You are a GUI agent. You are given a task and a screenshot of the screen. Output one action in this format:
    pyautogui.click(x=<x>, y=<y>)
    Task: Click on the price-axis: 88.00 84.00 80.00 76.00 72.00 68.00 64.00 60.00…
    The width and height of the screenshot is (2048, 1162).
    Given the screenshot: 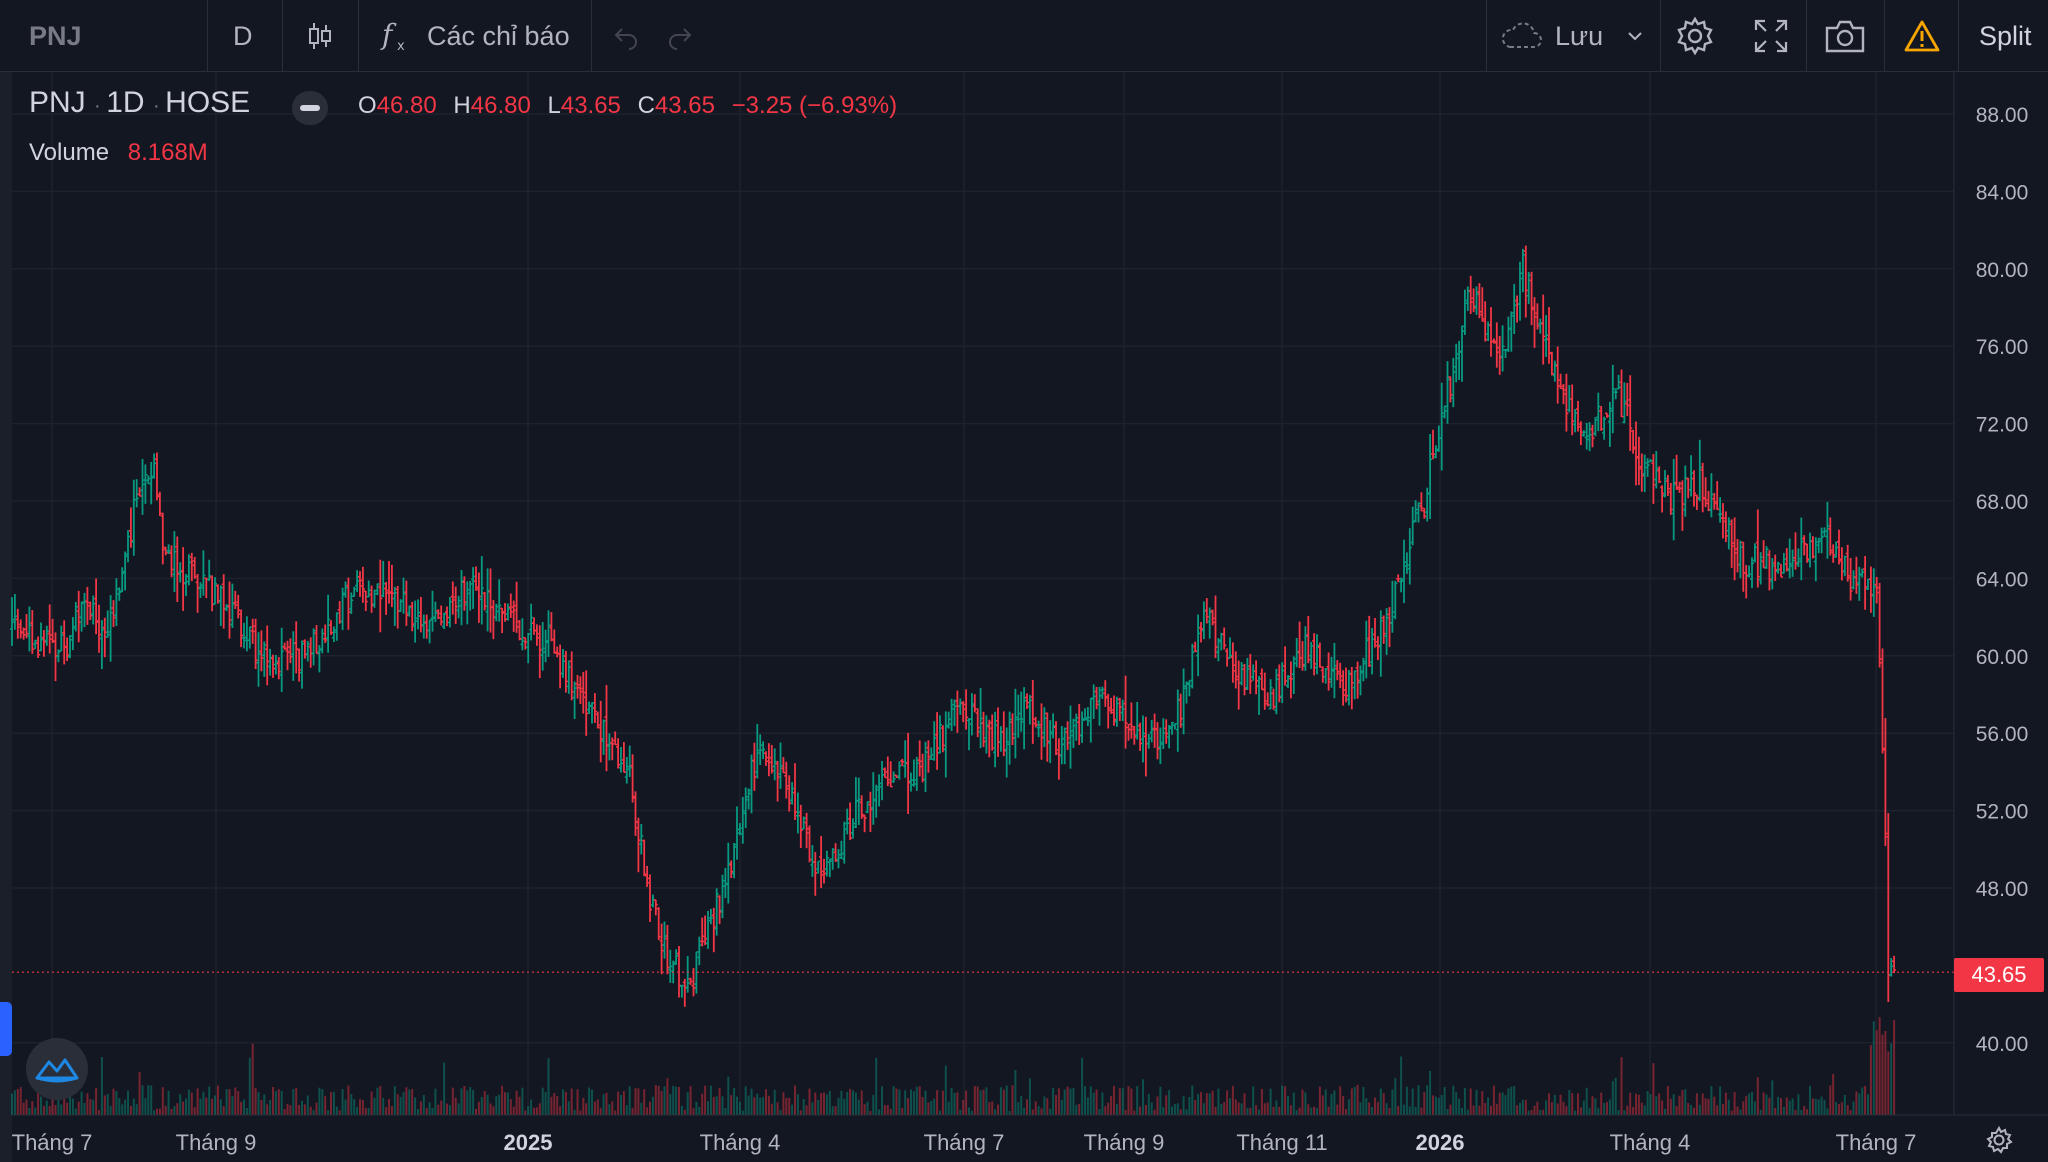 What is the action you would take?
    pyautogui.click(x=2002, y=580)
    